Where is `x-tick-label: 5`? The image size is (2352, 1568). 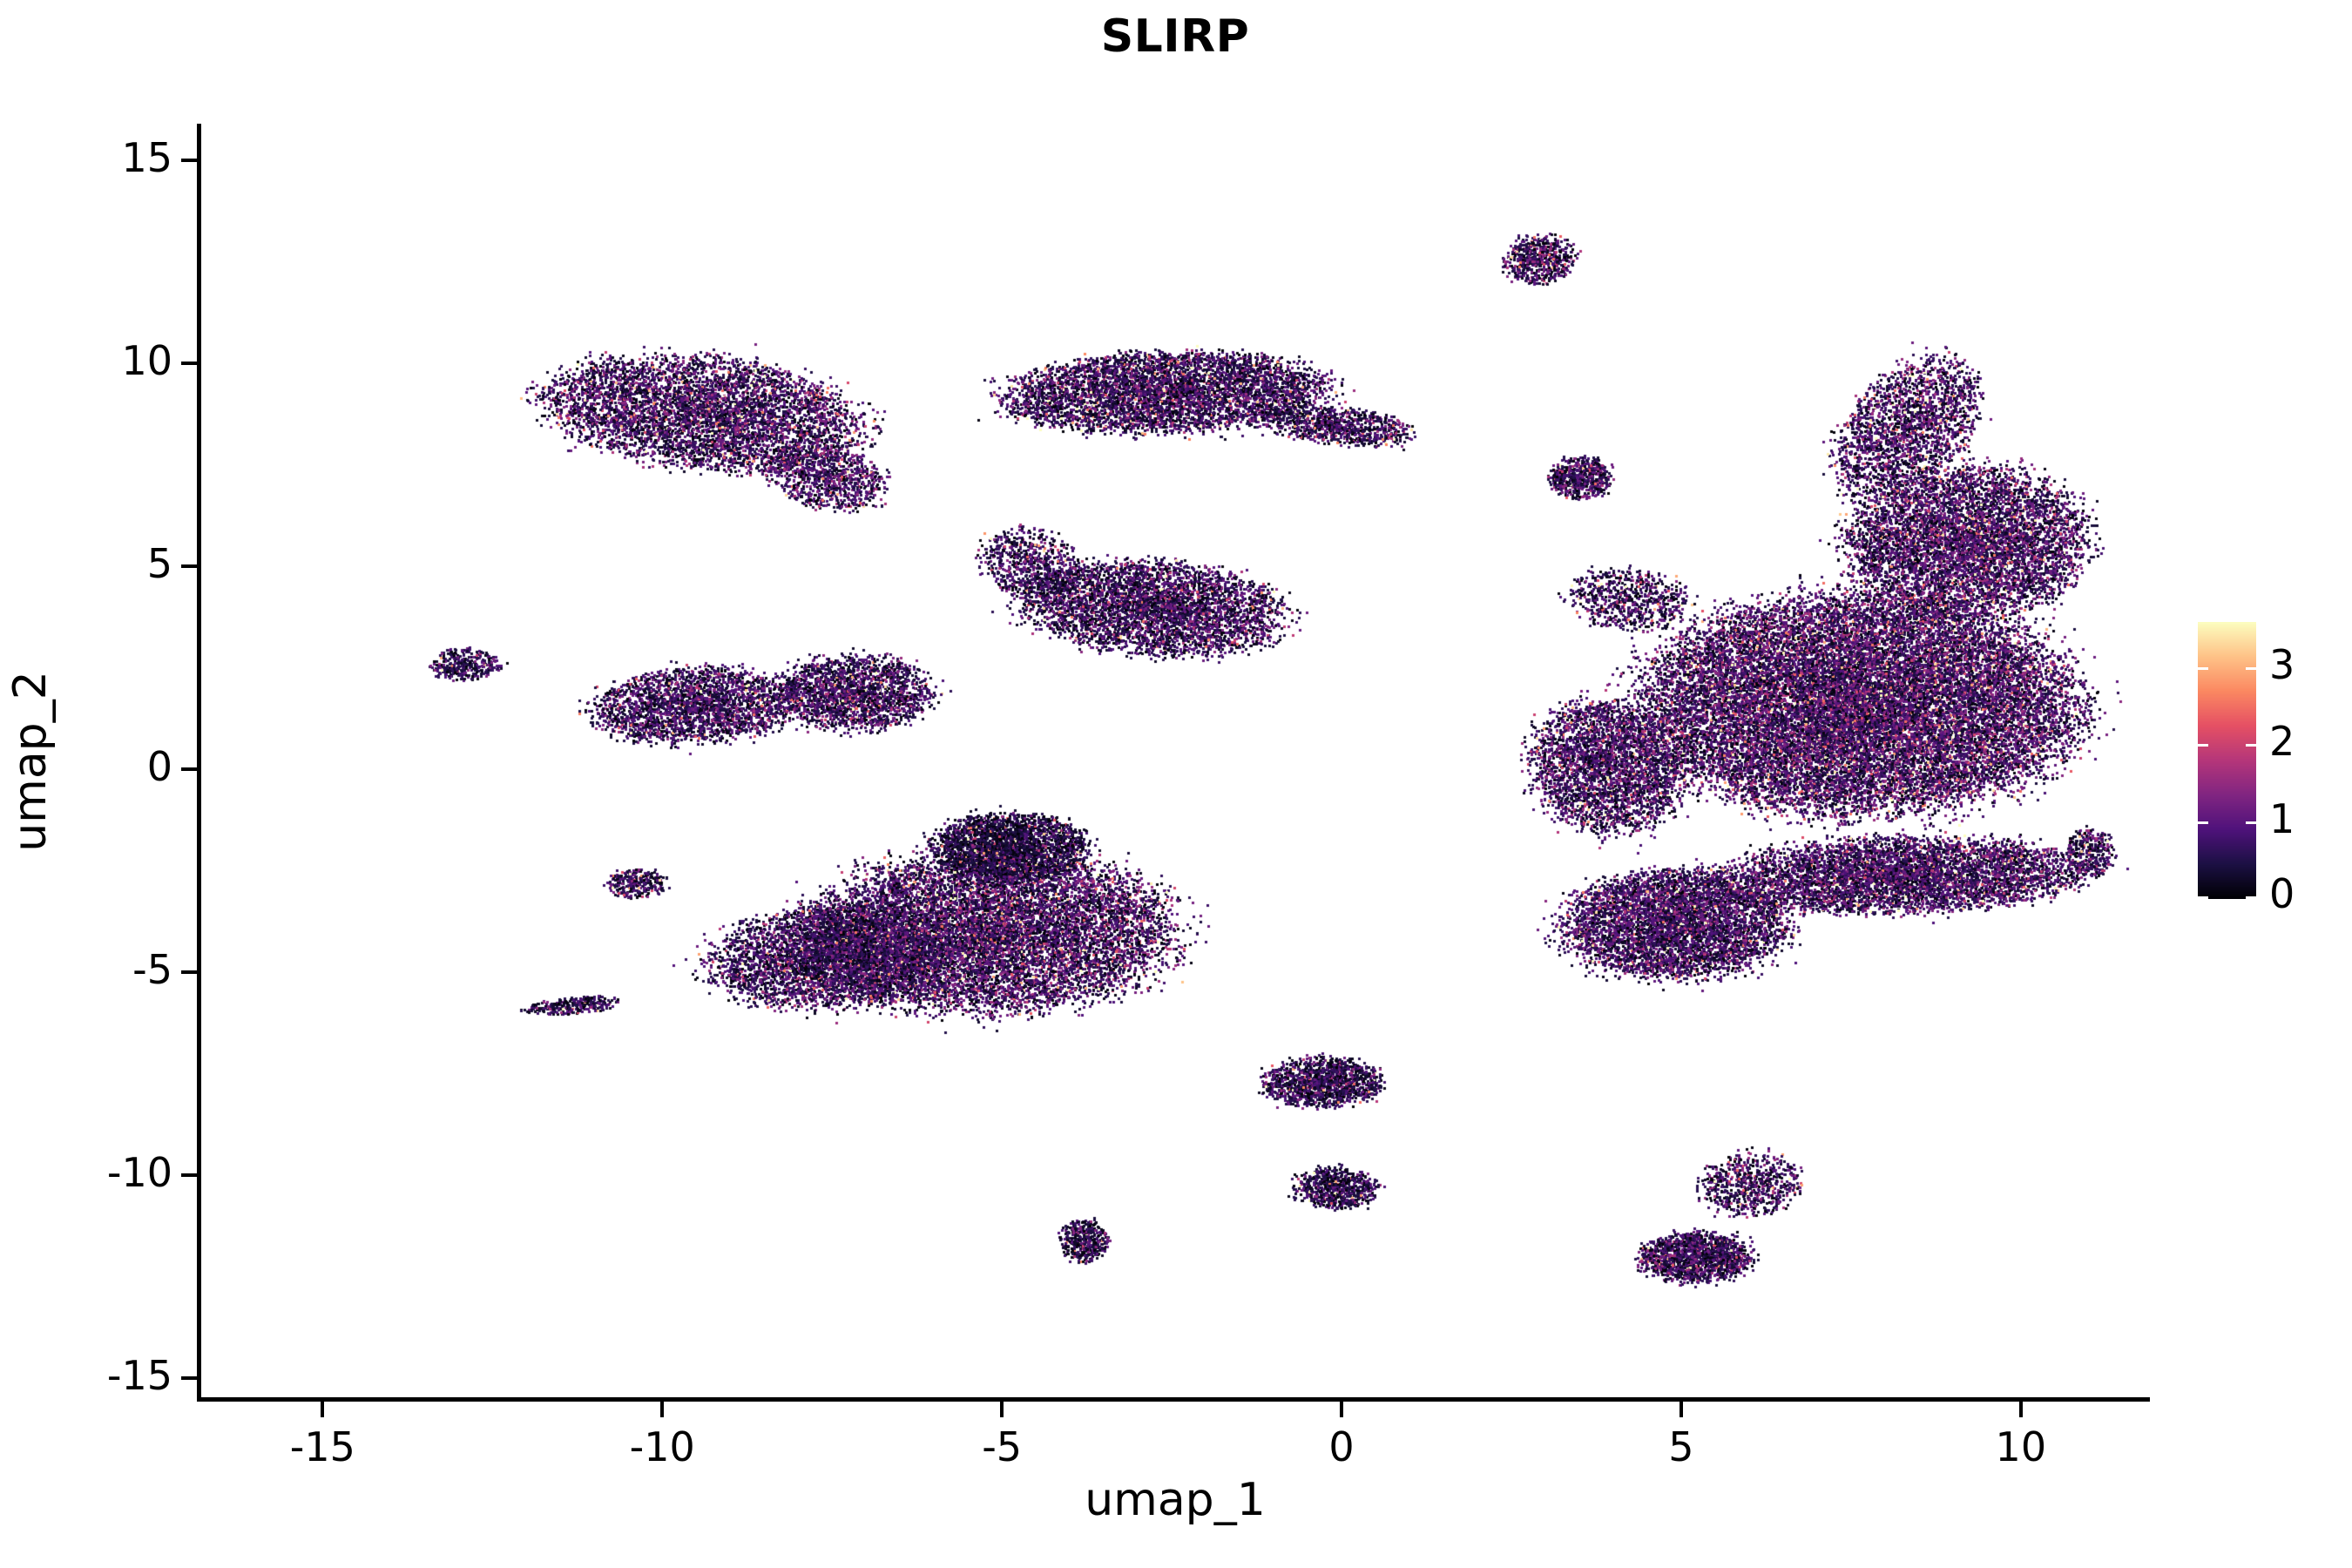 x-tick-label: 5 is located at coordinates (1681, 1447).